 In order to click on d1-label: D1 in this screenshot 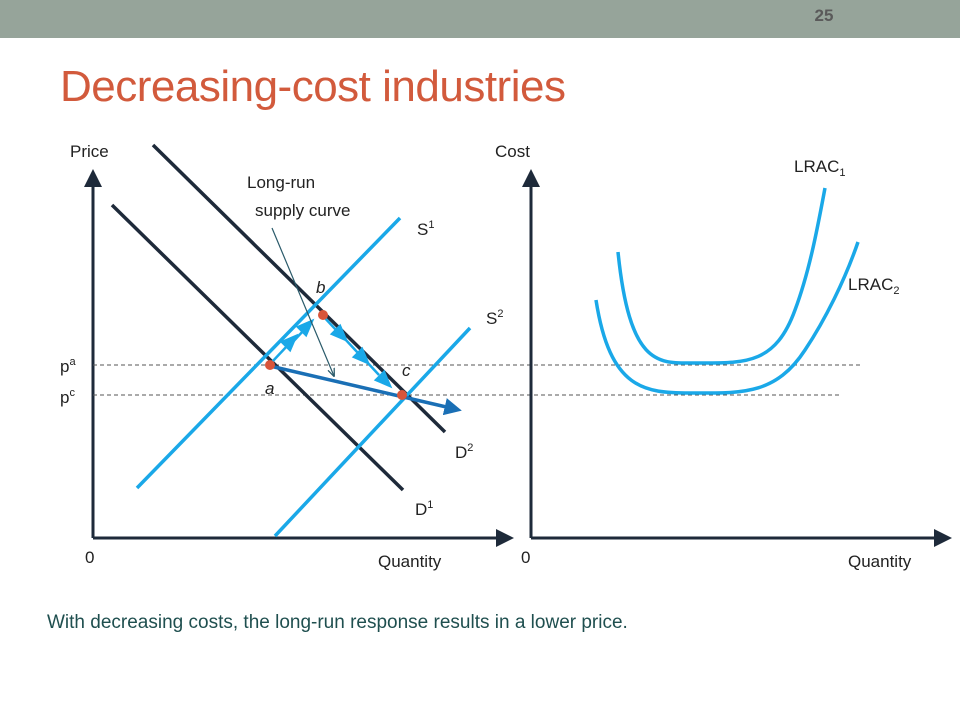, I will do `click(424, 509)`.